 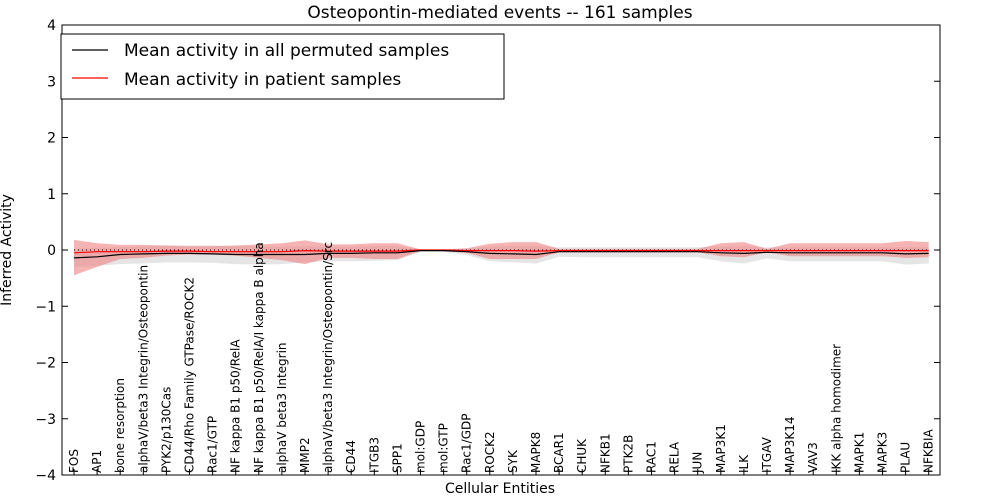 What do you see at coordinates (351, 456) in the screenshot?
I see `x-tick-label: CD44` at bounding box center [351, 456].